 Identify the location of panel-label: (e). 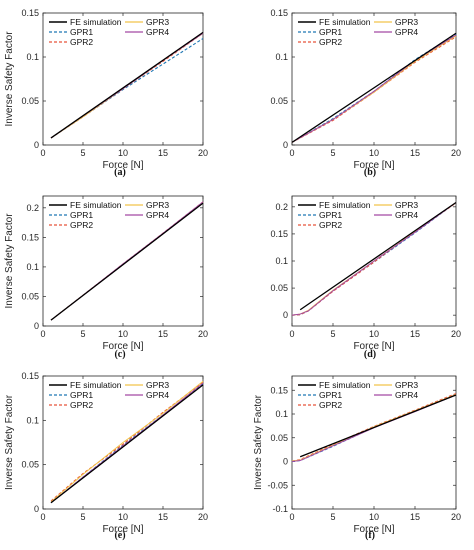
(119, 535).